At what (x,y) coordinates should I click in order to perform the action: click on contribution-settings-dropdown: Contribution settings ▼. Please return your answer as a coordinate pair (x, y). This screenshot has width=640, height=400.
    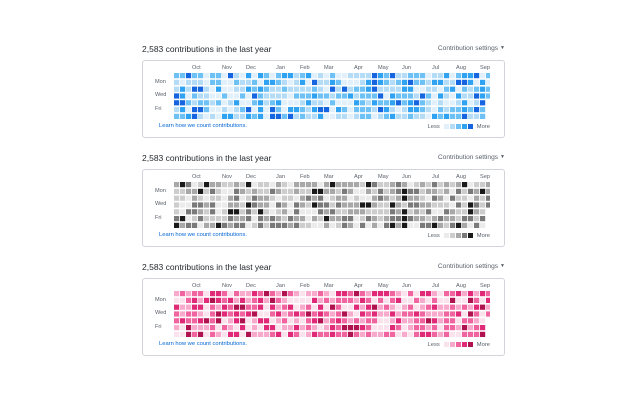
    Looking at the image, I should click on (471, 157).